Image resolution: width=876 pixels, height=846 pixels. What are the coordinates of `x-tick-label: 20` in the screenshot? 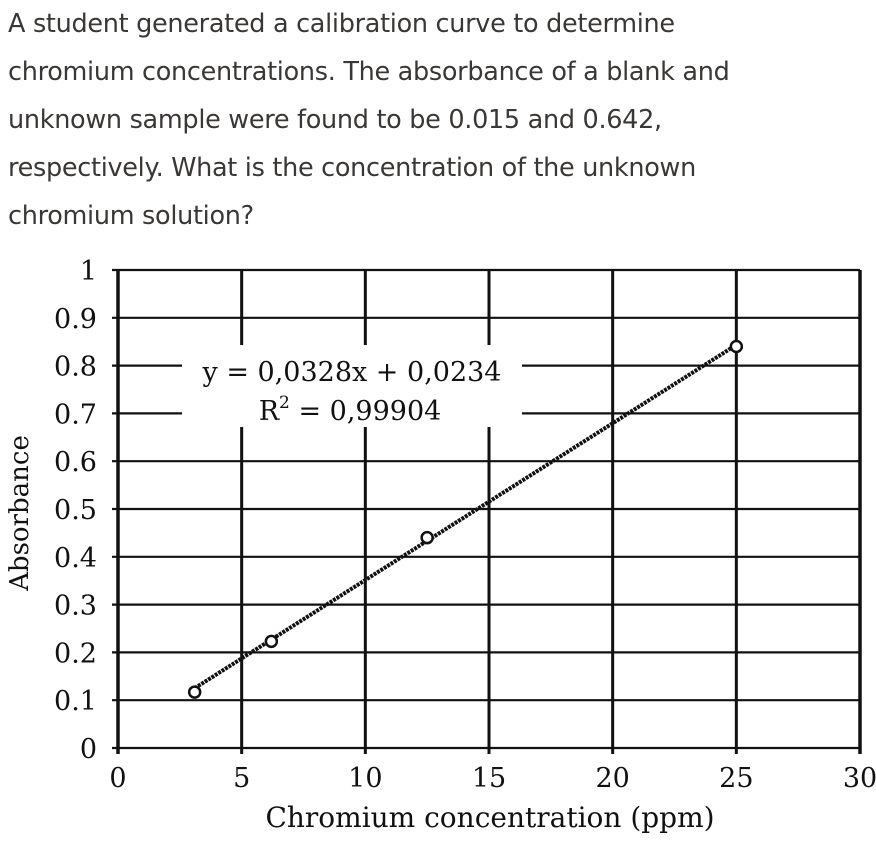 It's located at (612, 778).